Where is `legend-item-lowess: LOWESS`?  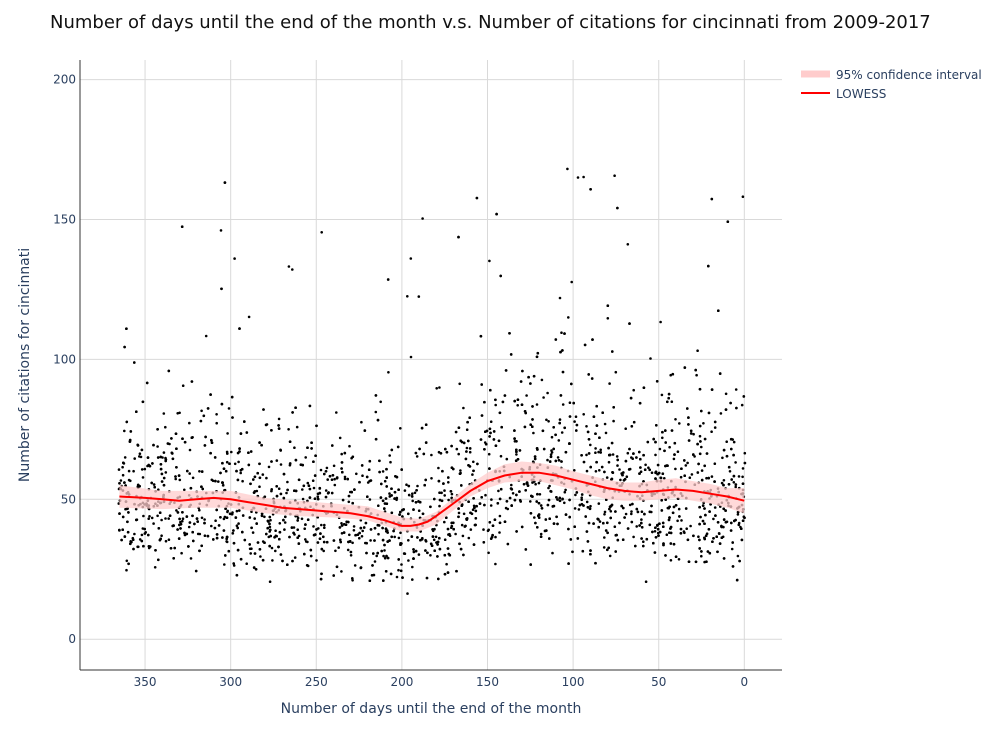 legend-item-lowess: LOWESS is located at coordinates (843, 94).